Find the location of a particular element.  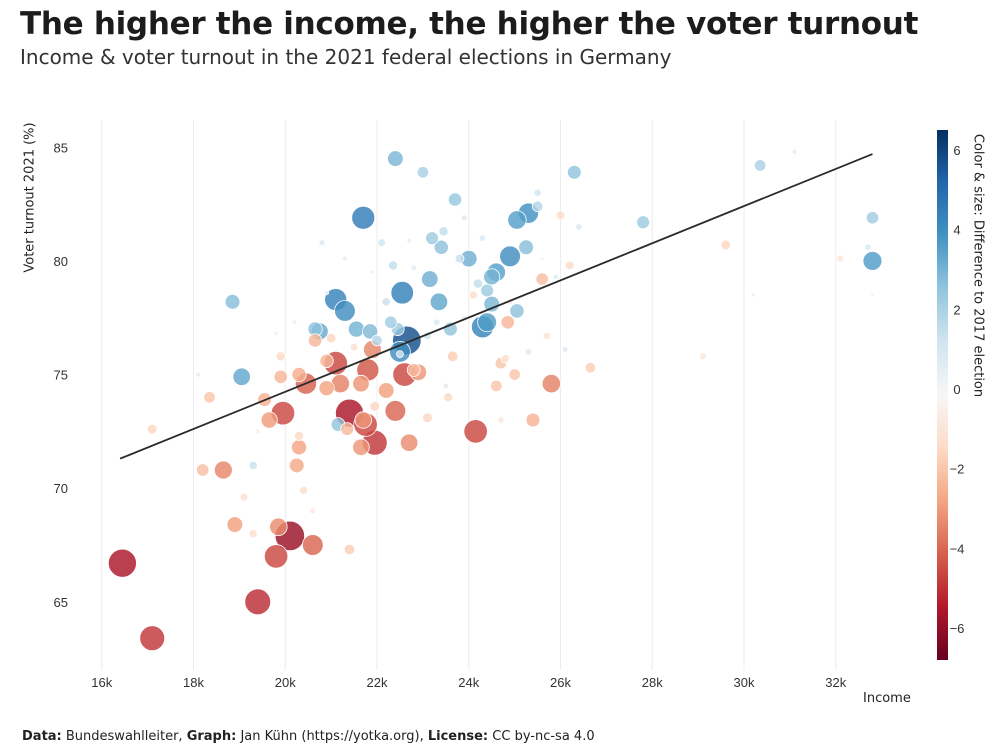

colorbar-tick-label: −4 is located at coordinates (957, 548).